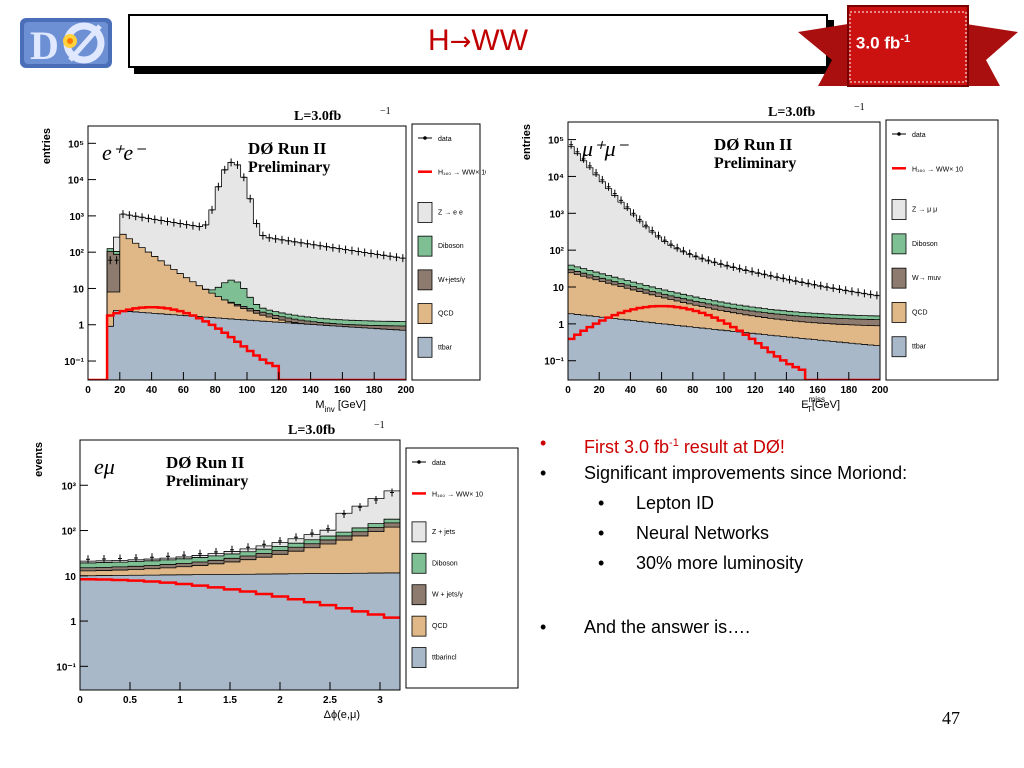  I want to click on x-tick-label: 160, so click(342, 390).